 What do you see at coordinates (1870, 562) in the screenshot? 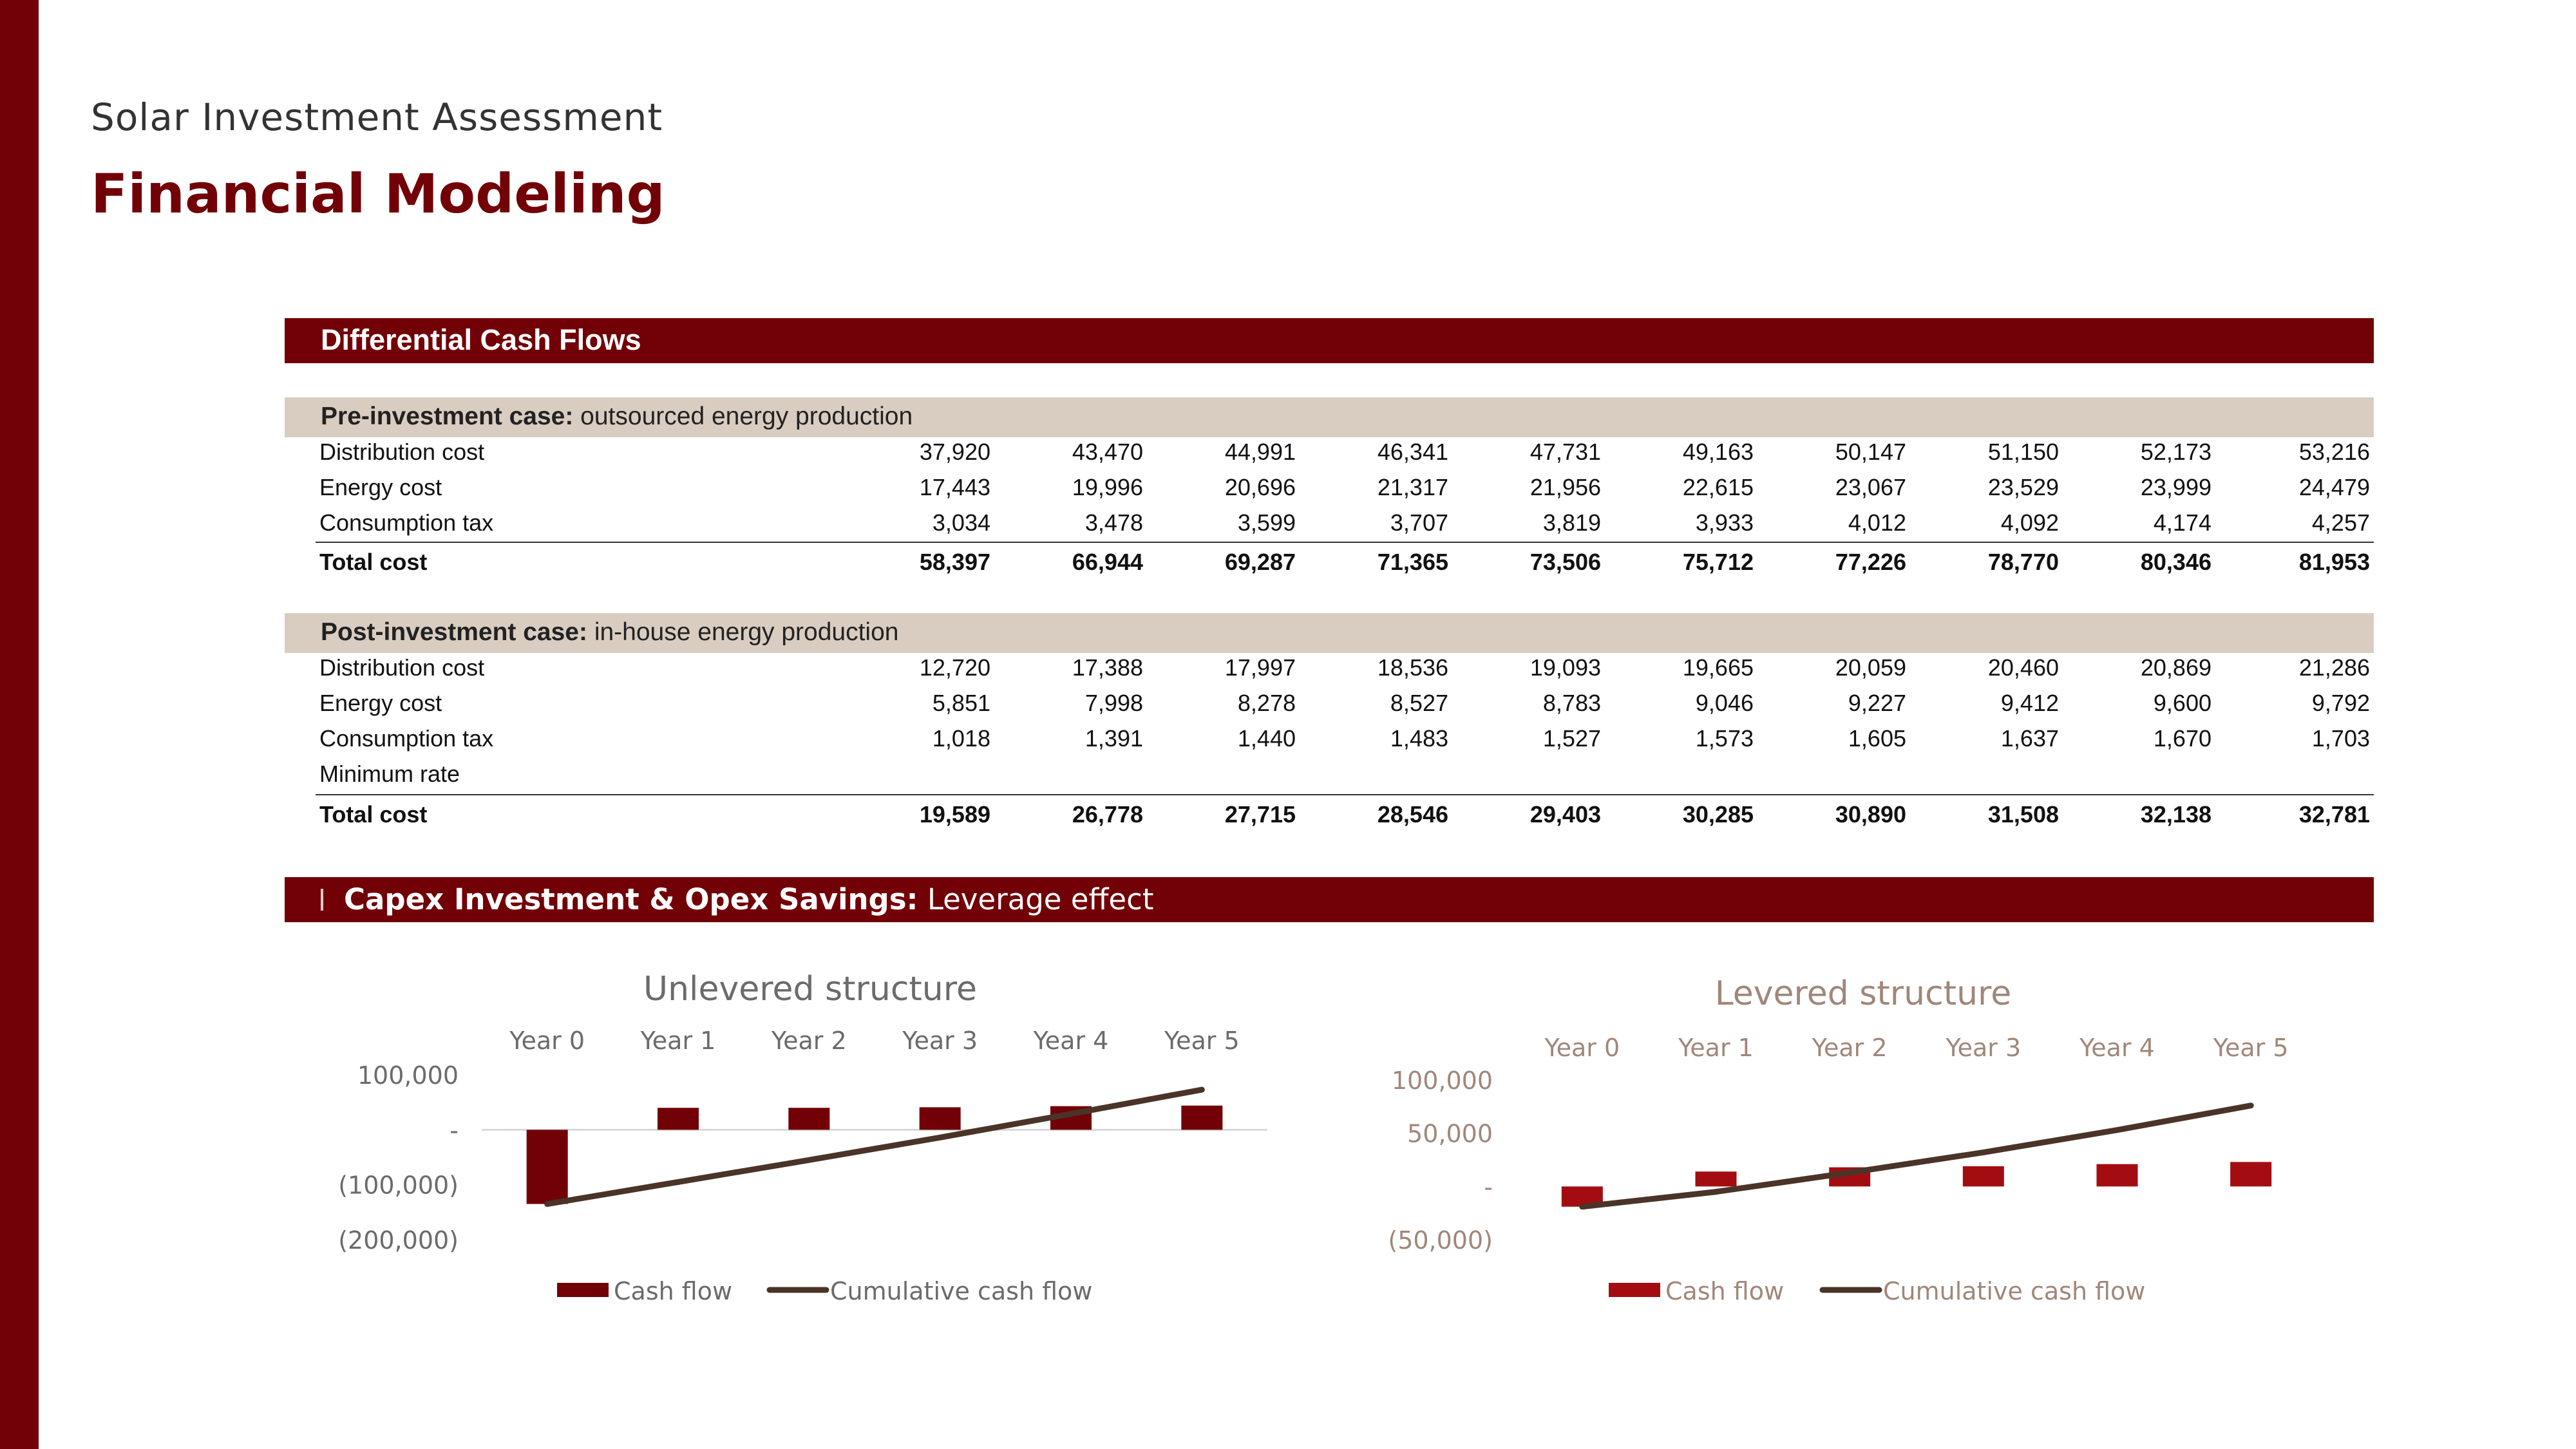
I see `total-value: 77,226` at bounding box center [1870, 562].